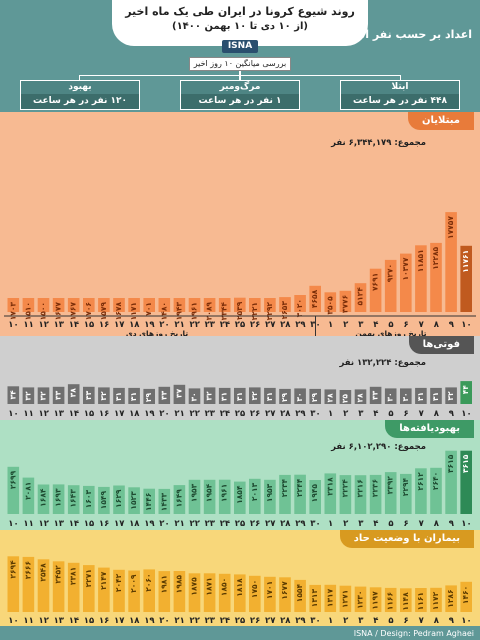 The height and width of the screenshot is (640, 480). What do you see at coordinates (270, 414) in the screenshot?
I see `tick-label-18: ۲۷` at bounding box center [270, 414].